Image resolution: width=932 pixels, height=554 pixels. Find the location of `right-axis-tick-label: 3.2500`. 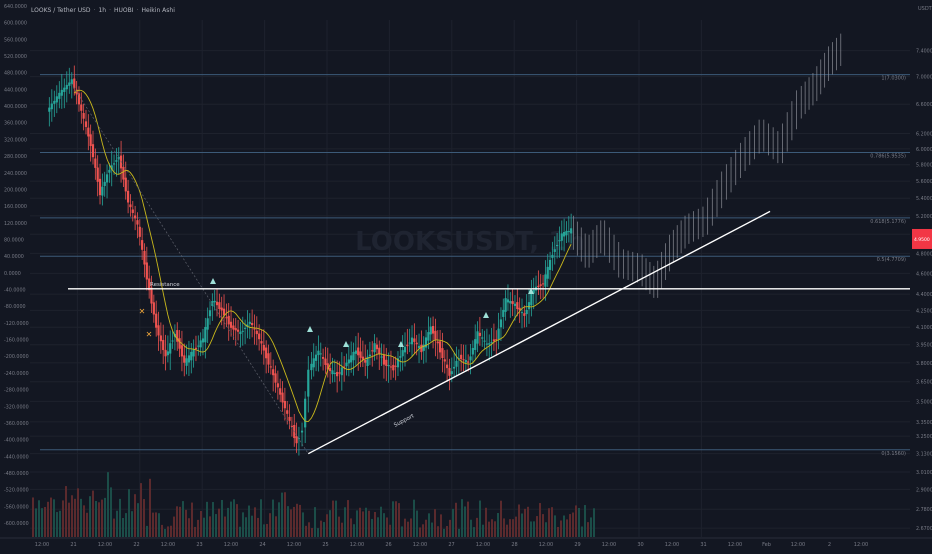

right-axis-tick-label: 3.2500 is located at coordinates (924, 437).